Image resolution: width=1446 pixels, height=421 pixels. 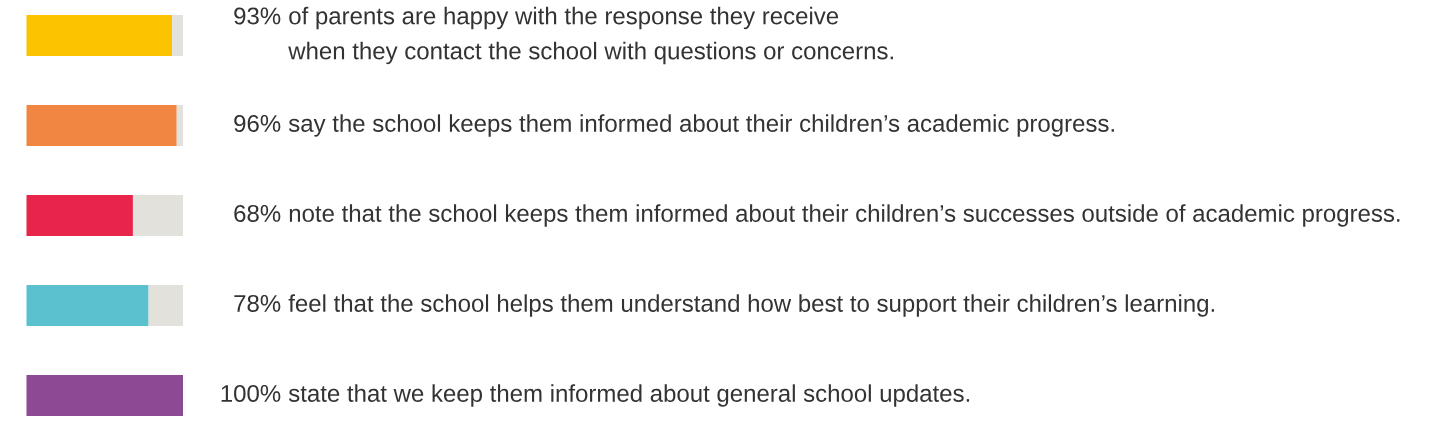 What do you see at coordinates (251, 393) in the screenshot?
I see `data-label: 100%` at bounding box center [251, 393].